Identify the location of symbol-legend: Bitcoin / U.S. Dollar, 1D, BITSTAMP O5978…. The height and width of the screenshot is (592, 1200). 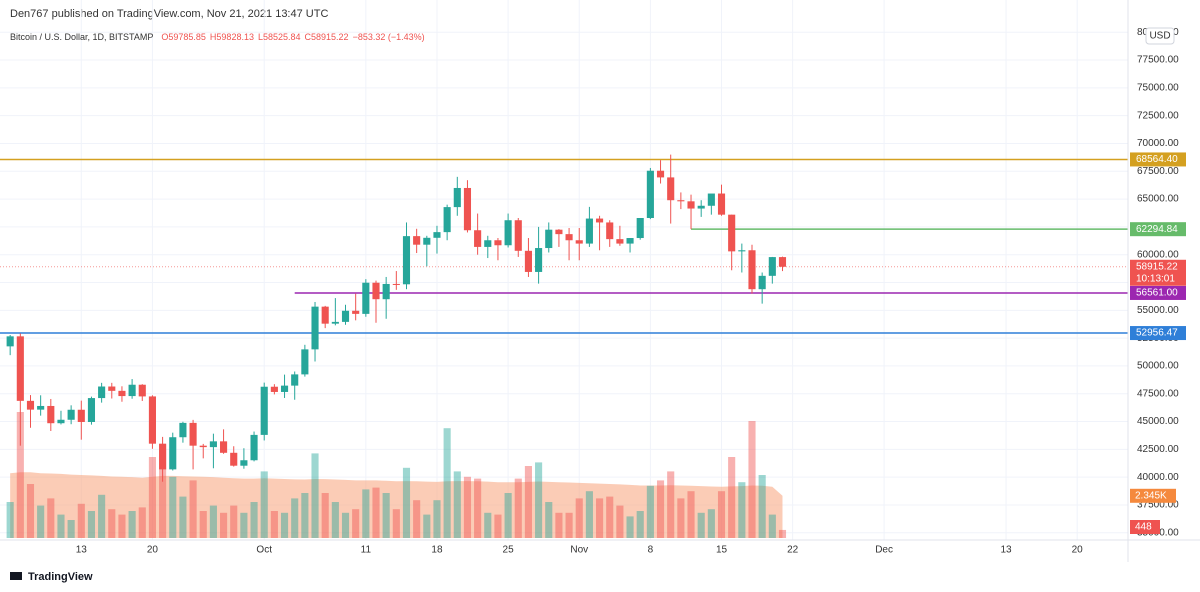
(217, 37).